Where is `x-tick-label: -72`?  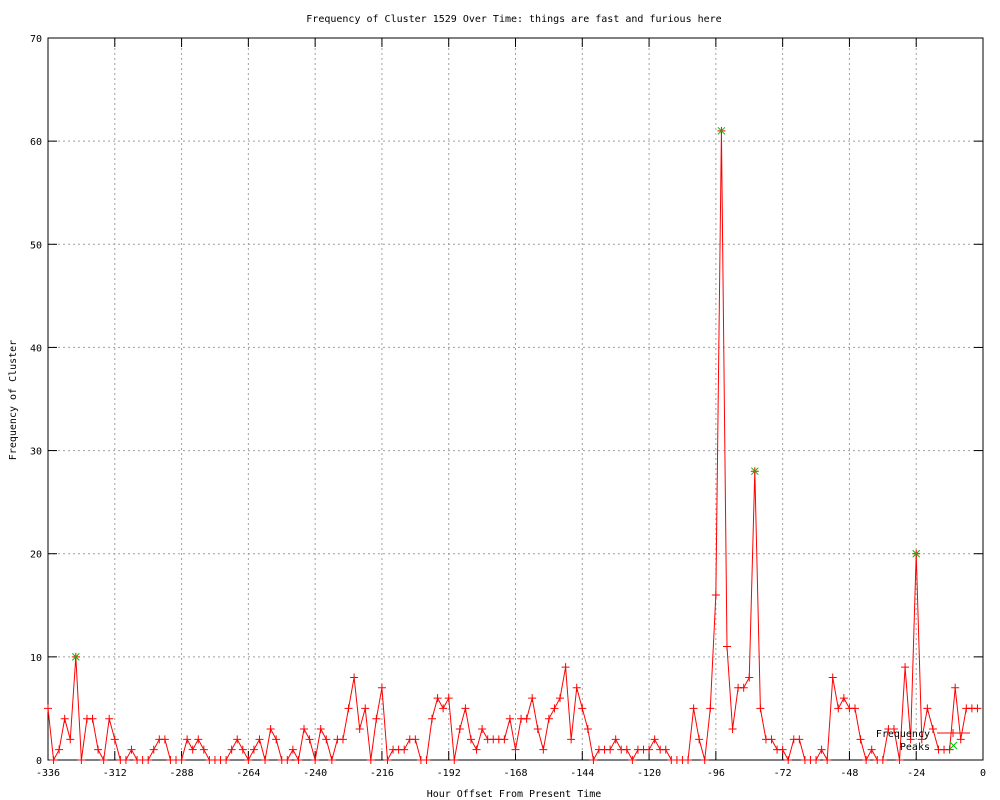
x-tick-label: -72 is located at coordinates (783, 773).